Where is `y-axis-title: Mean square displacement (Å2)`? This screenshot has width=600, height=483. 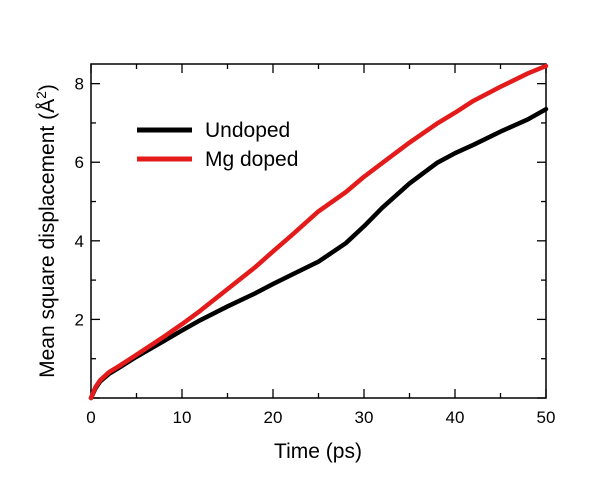
y-axis-title: Mean square displacement (Å2) is located at coordinates (46, 231).